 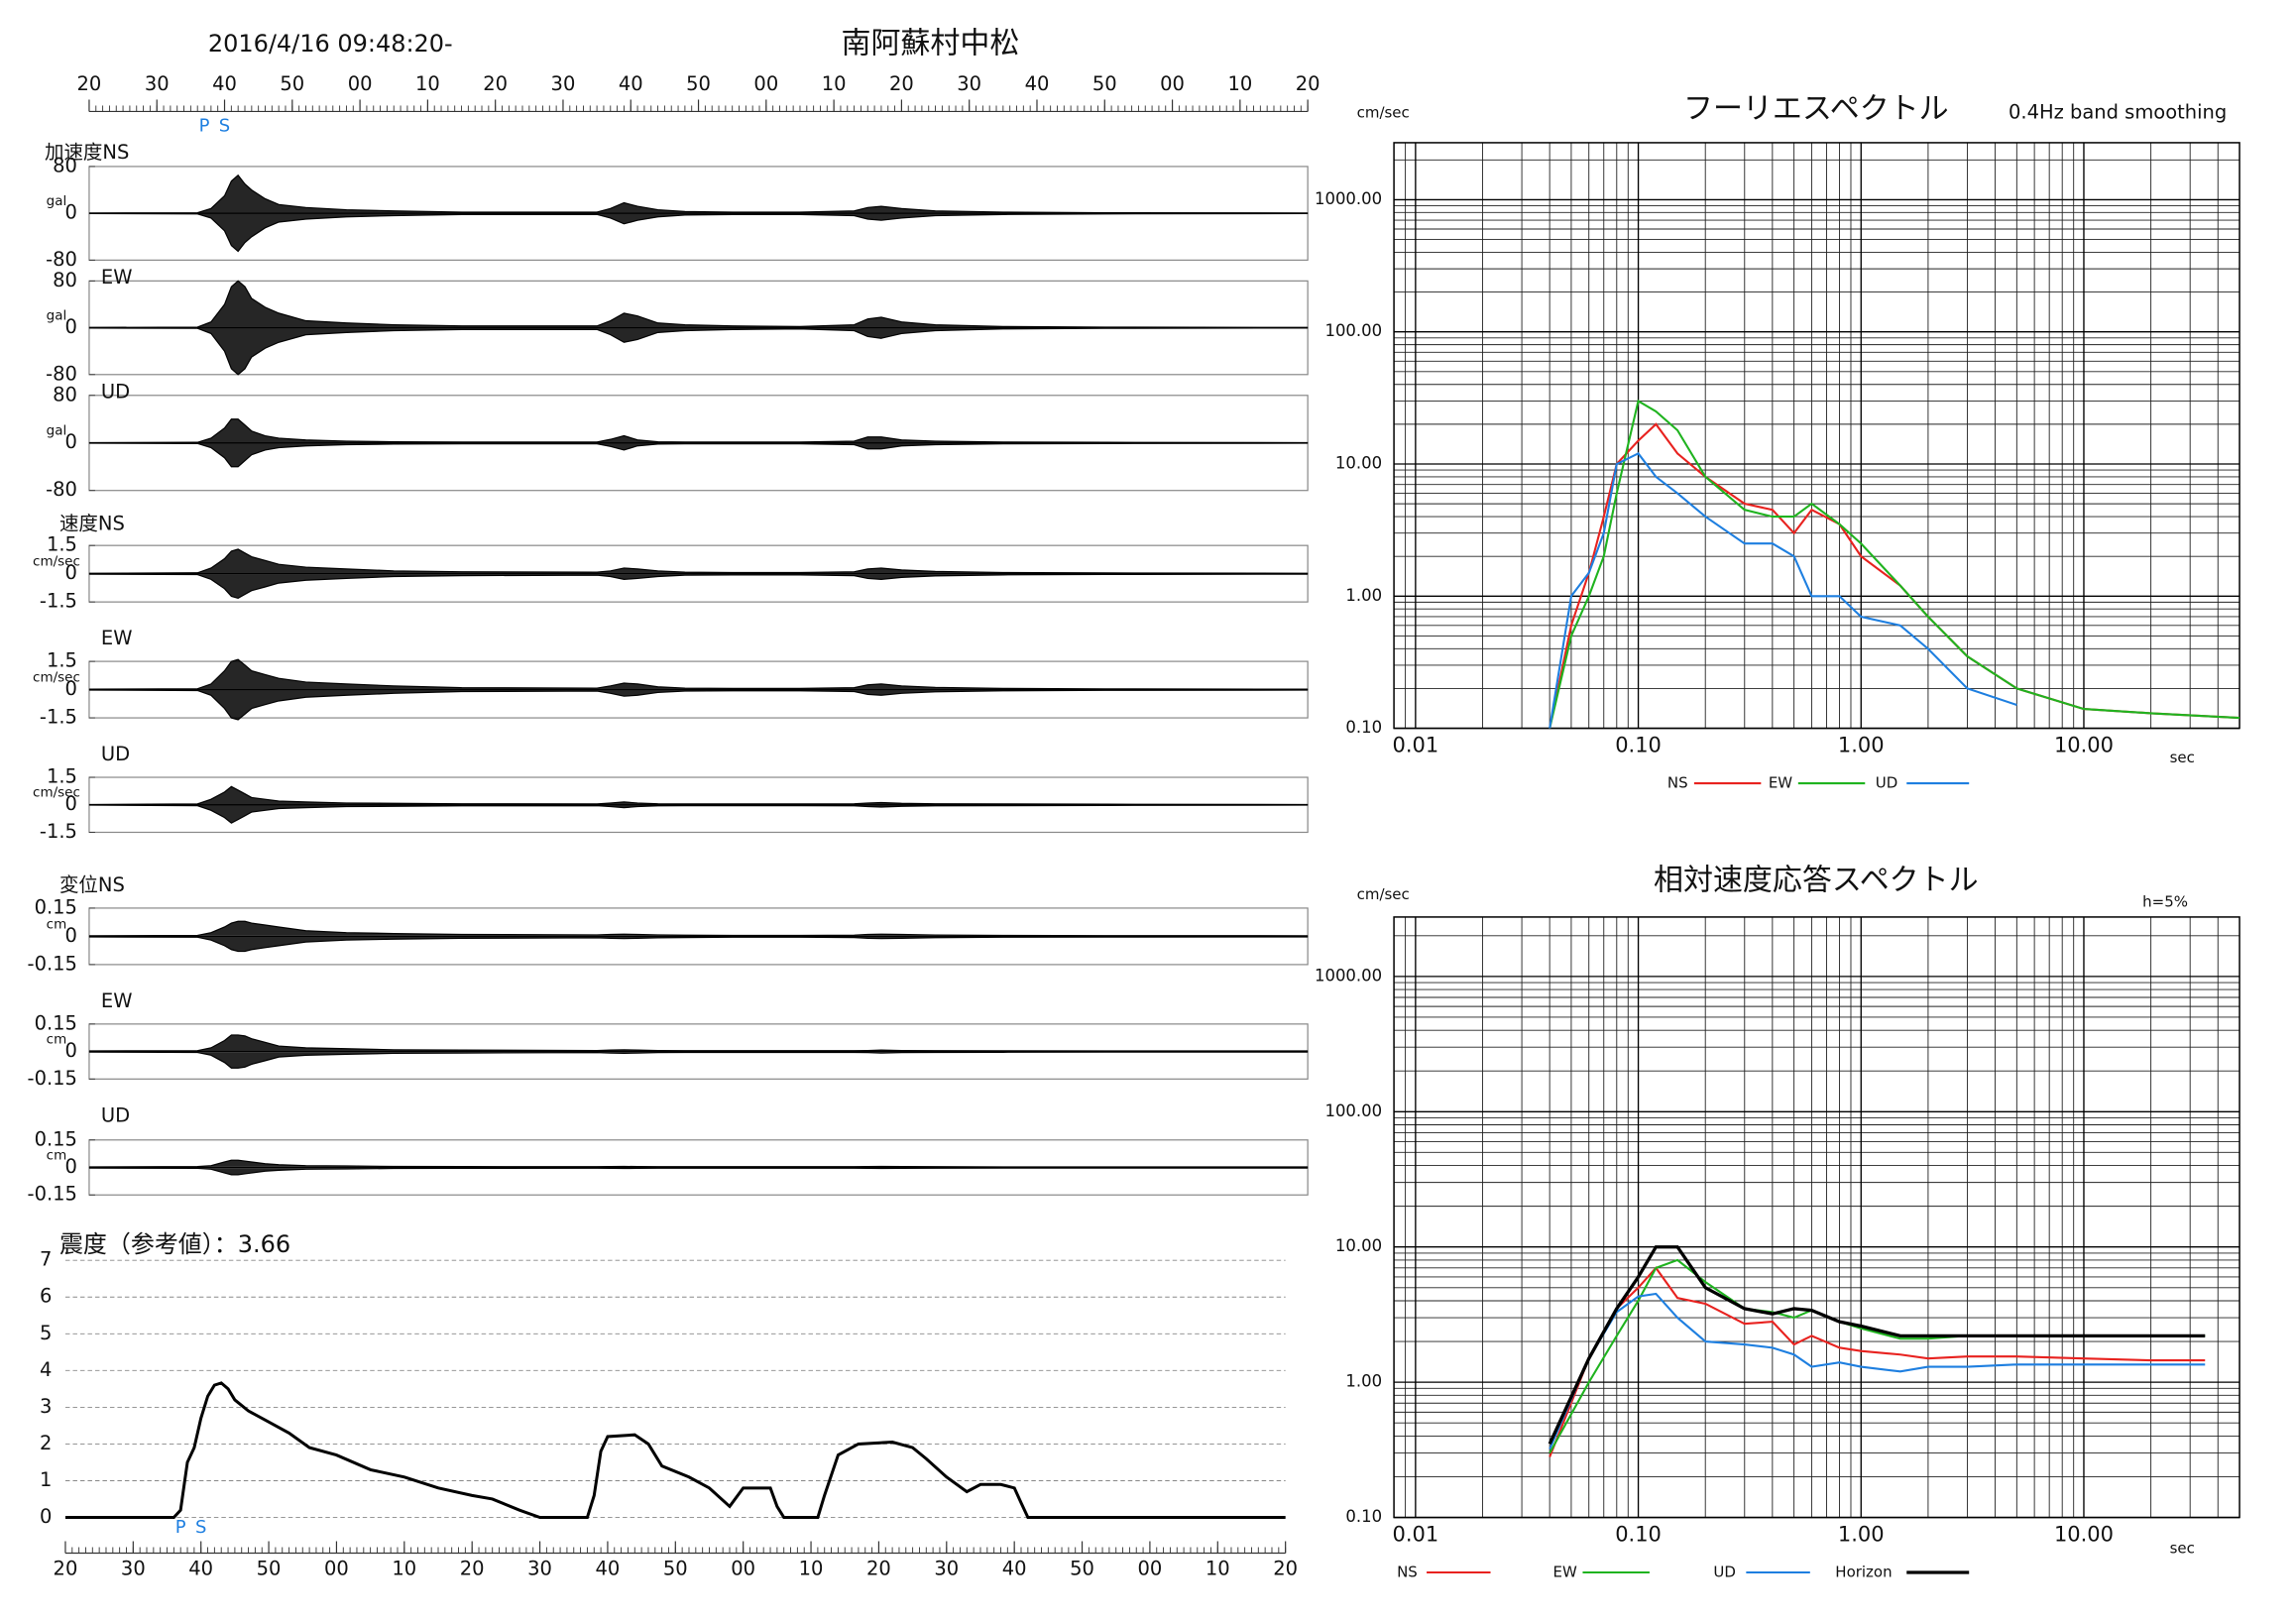 What do you see at coordinates (46, 1333) in the screenshot?
I see `y-tick-label: 5` at bounding box center [46, 1333].